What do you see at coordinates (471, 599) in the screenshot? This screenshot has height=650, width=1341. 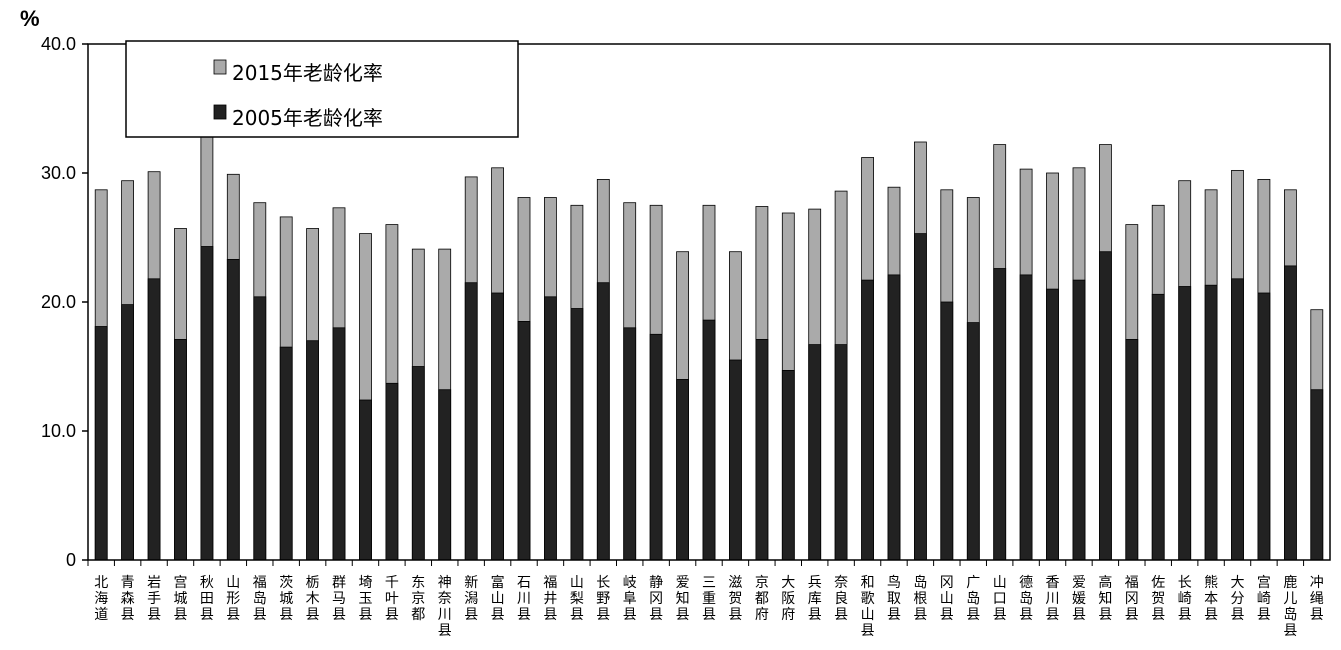 I see `category-label: 新潟县` at bounding box center [471, 599].